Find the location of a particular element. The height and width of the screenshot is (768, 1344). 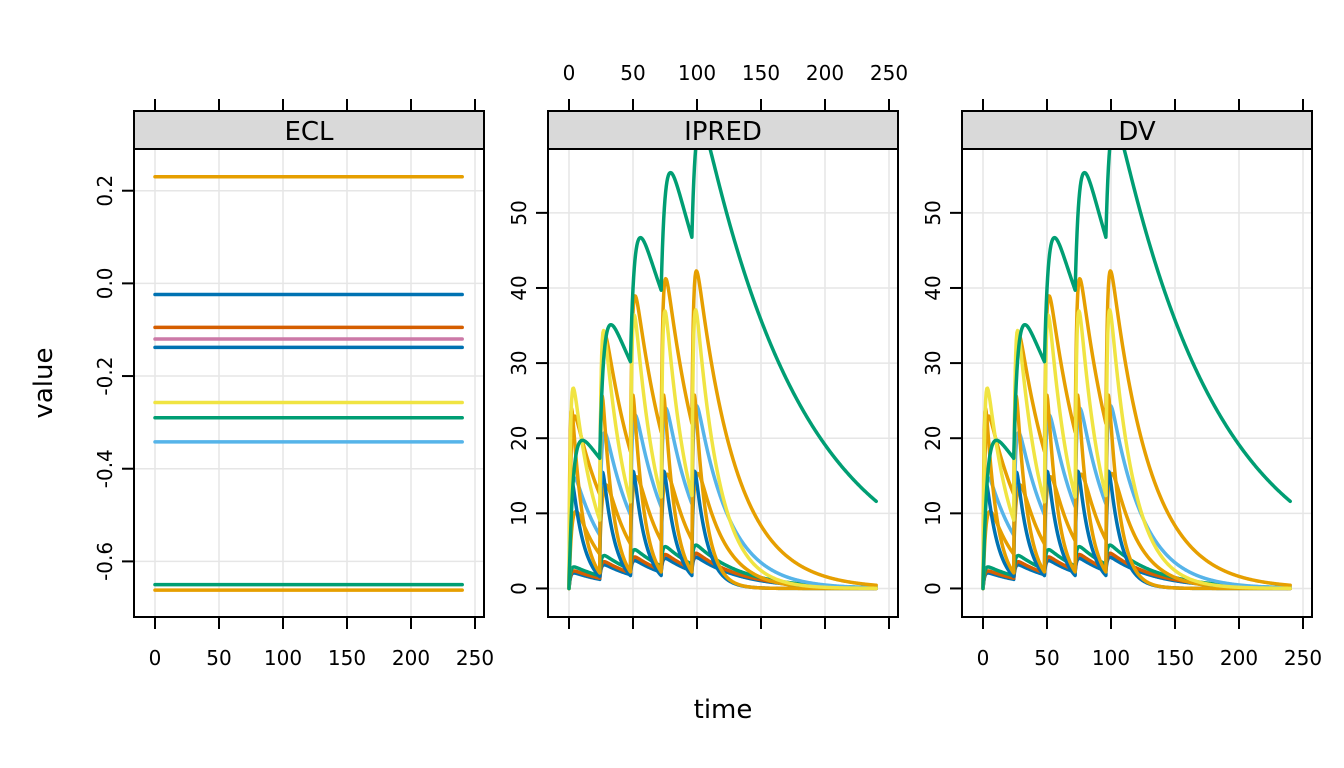

x-tick-label-top: 50 is located at coordinates (632, 73).